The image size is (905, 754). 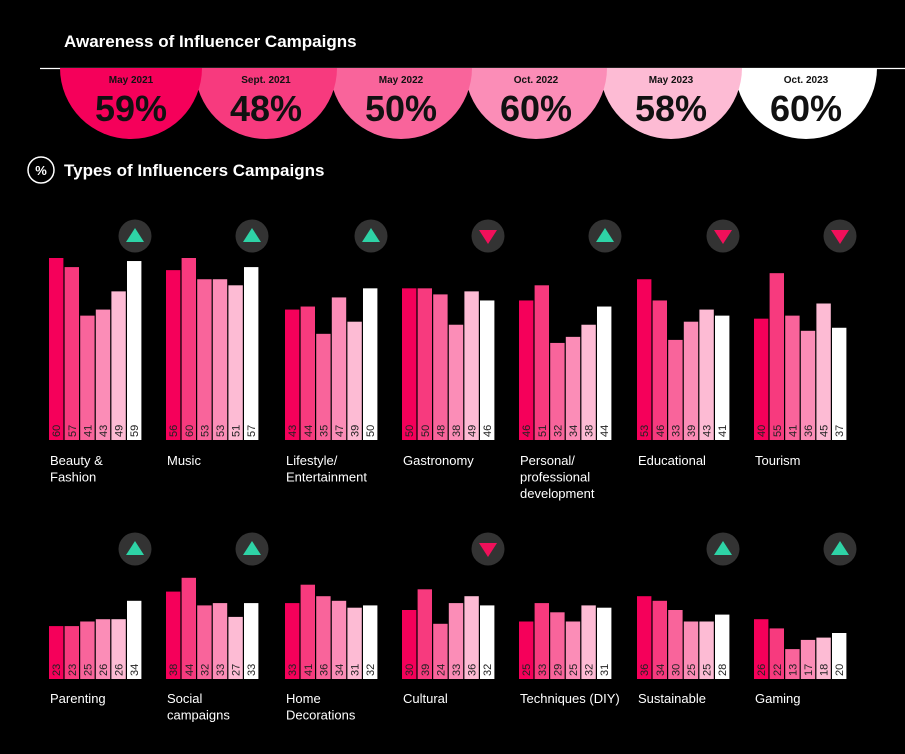 What do you see at coordinates (574, 431) in the screenshot?
I see `panel-5-value-4: 34` at bounding box center [574, 431].